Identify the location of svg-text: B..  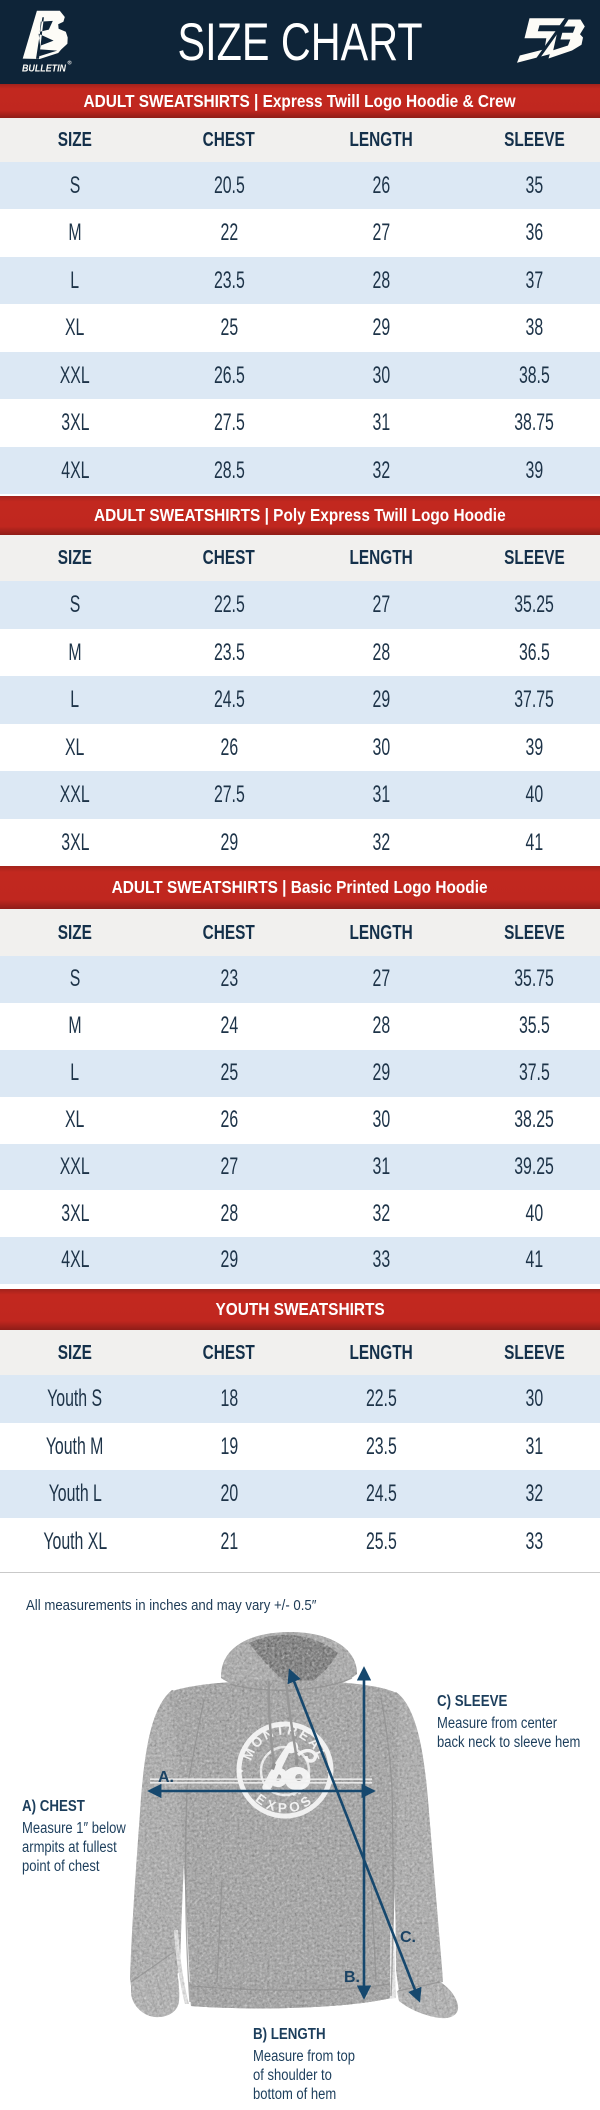
(352, 1977).